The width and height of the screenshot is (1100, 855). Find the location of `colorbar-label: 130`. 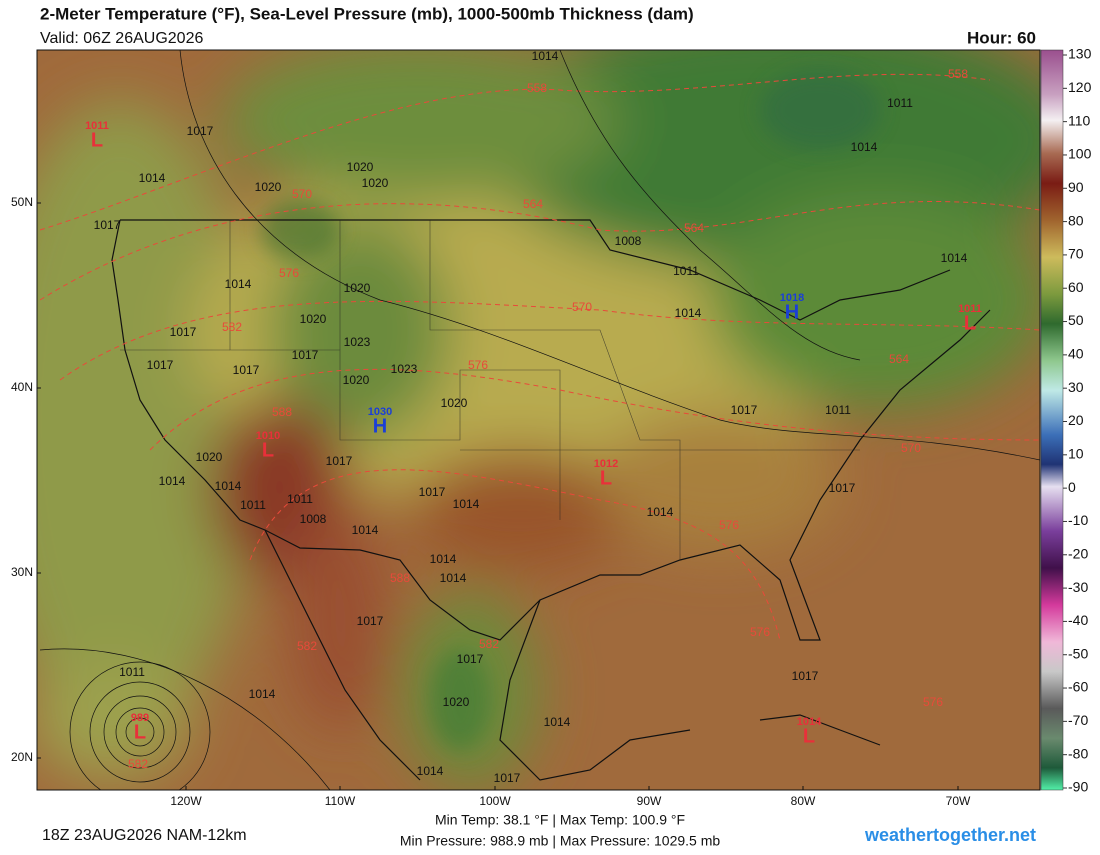

colorbar-label: 130 is located at coordinates (1080, 54).